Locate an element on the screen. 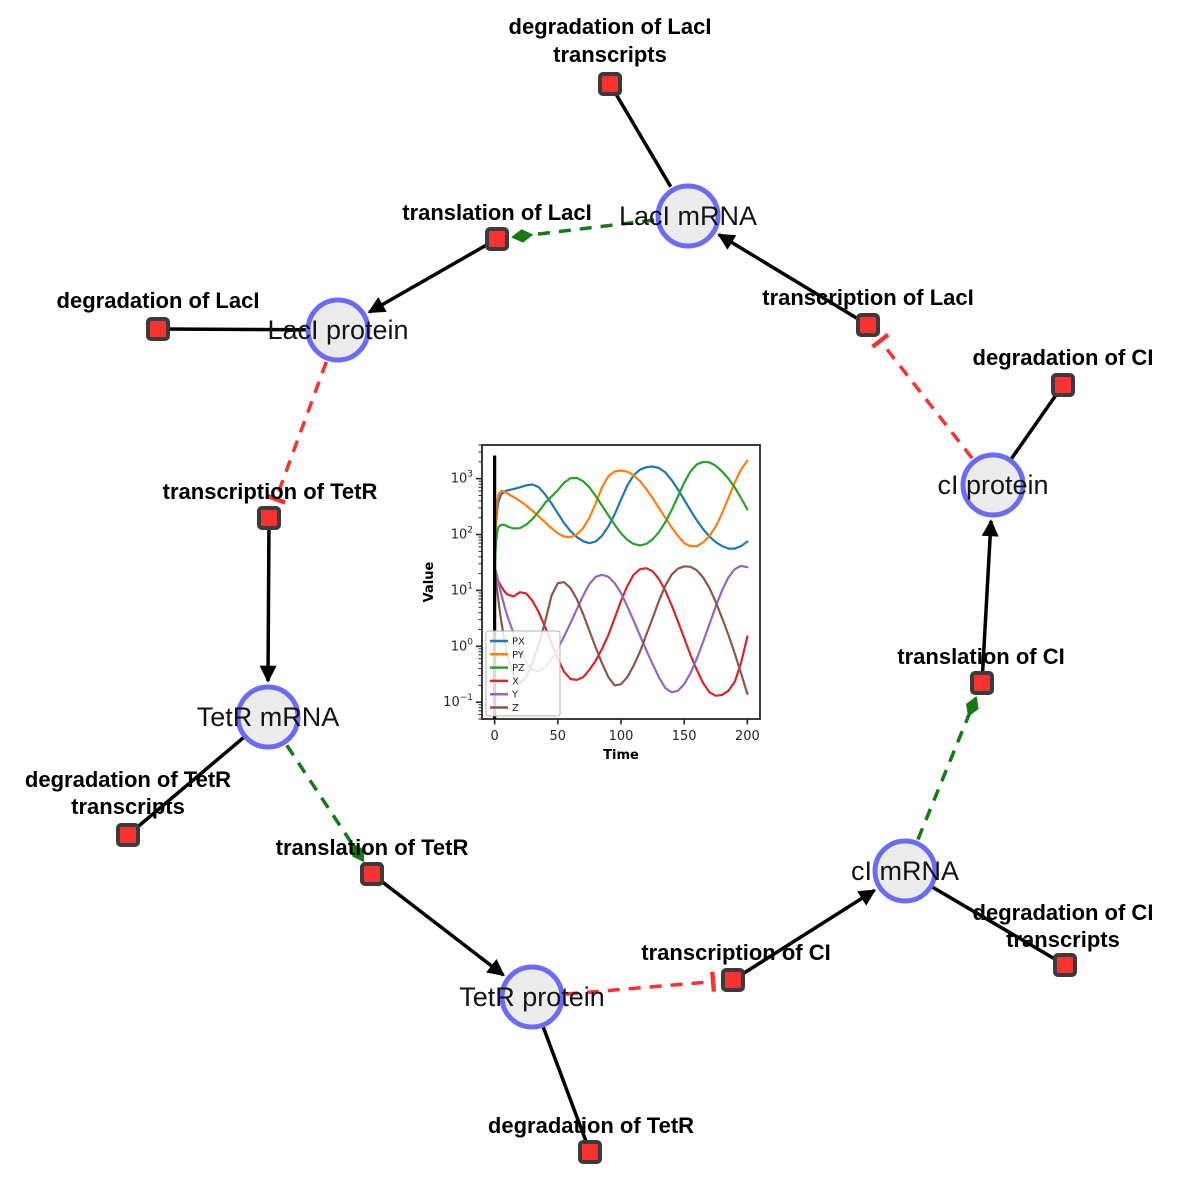  edge-transcription-of-laci-to-laci-mrna is located at coordinates (793, 280).